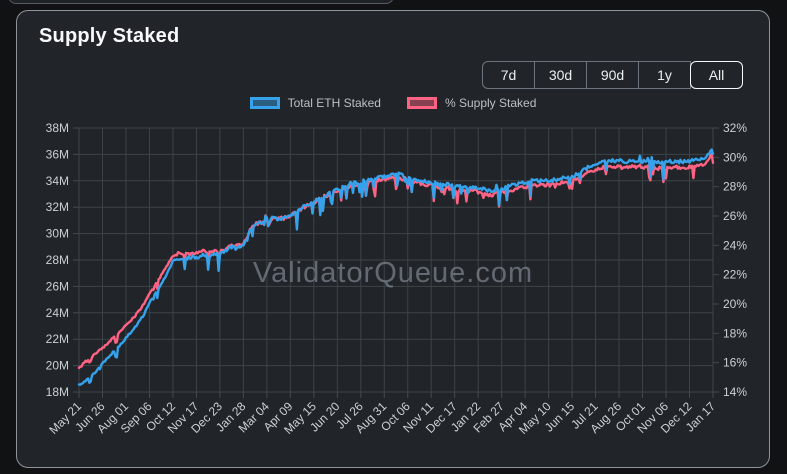 Image resolution: width=787 pixels, height=474 pixels. I want to click on right-axis-tick-label: 20%, so click(735, 304).